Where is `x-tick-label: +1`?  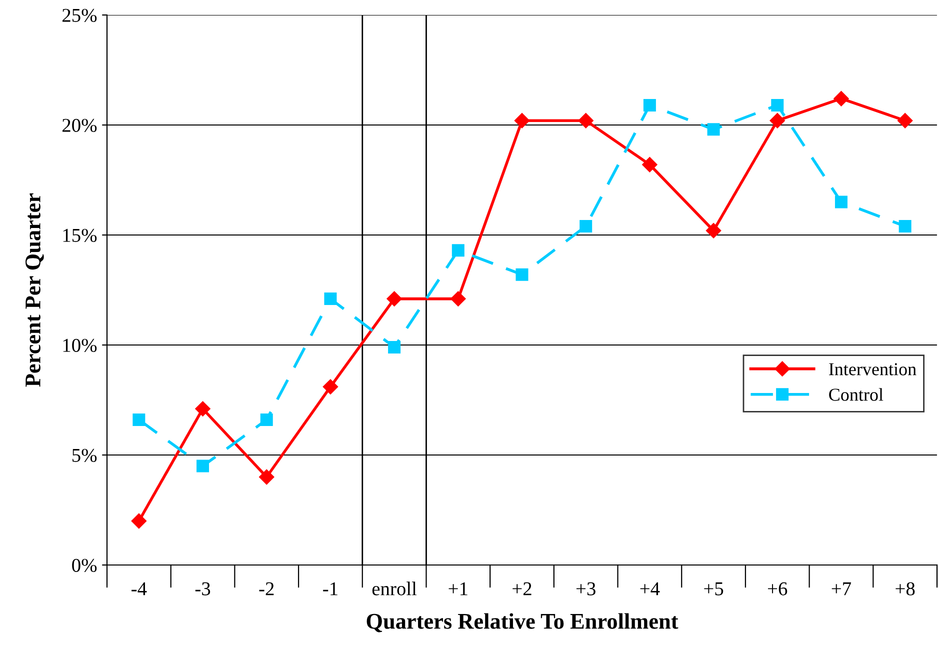 x-tick-label: +1 is located at coordinates (458, 589).